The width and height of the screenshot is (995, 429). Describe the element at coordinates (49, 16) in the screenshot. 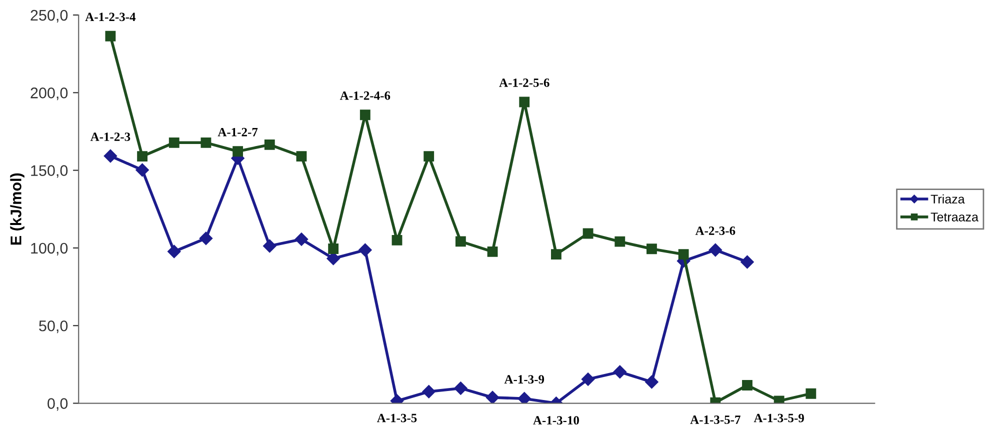

I see `y-tick-label: 250,0` at that location.